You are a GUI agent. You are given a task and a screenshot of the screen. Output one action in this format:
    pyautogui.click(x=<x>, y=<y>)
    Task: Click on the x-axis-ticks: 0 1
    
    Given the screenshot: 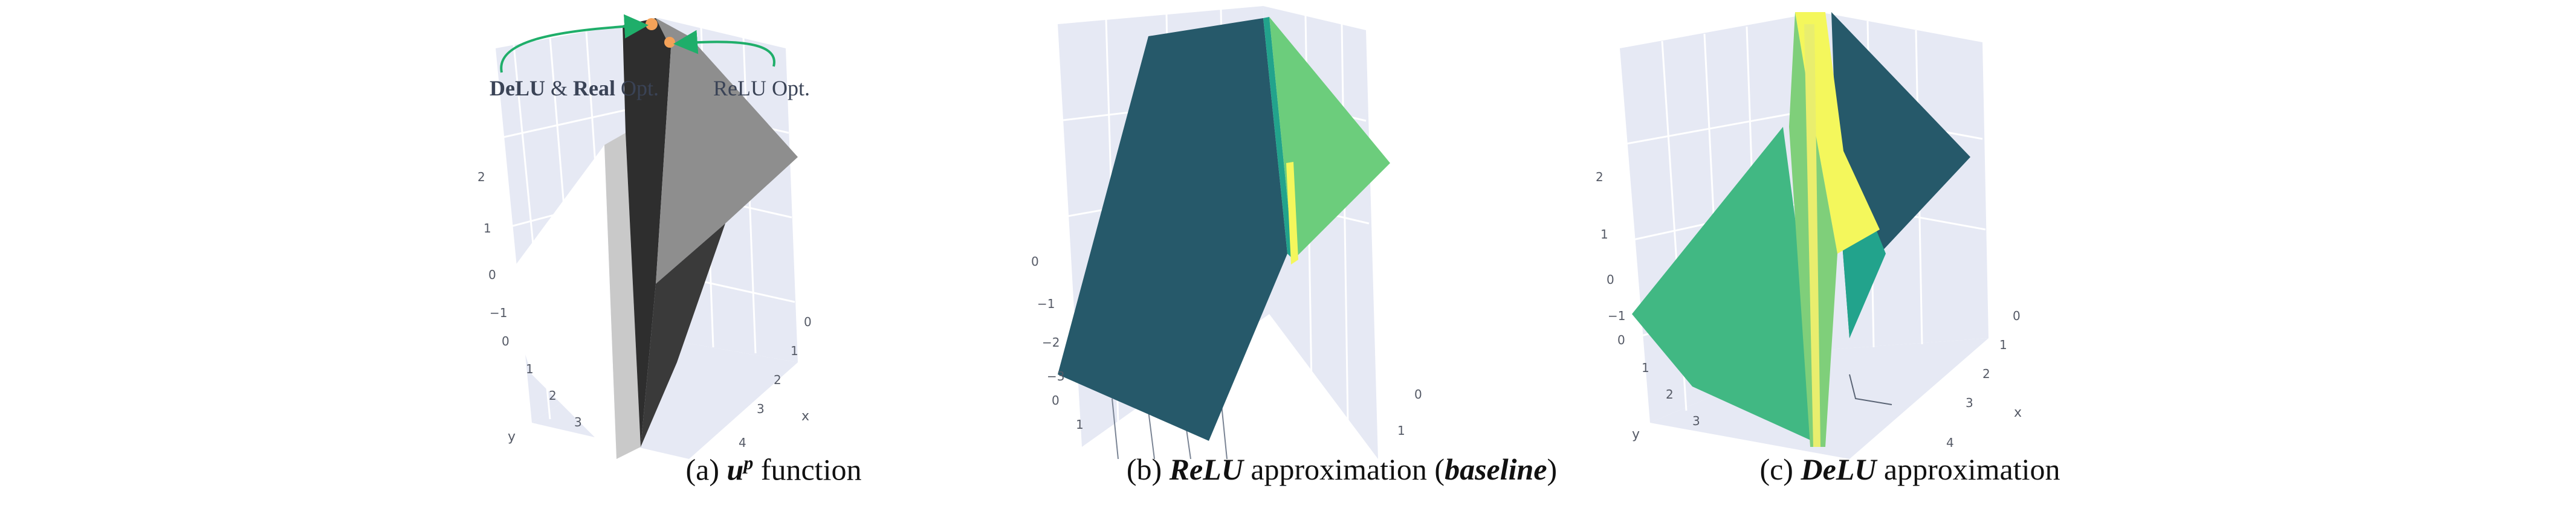 What is the action you would take?
    pyautogui.click(x=1409, y=412)
    